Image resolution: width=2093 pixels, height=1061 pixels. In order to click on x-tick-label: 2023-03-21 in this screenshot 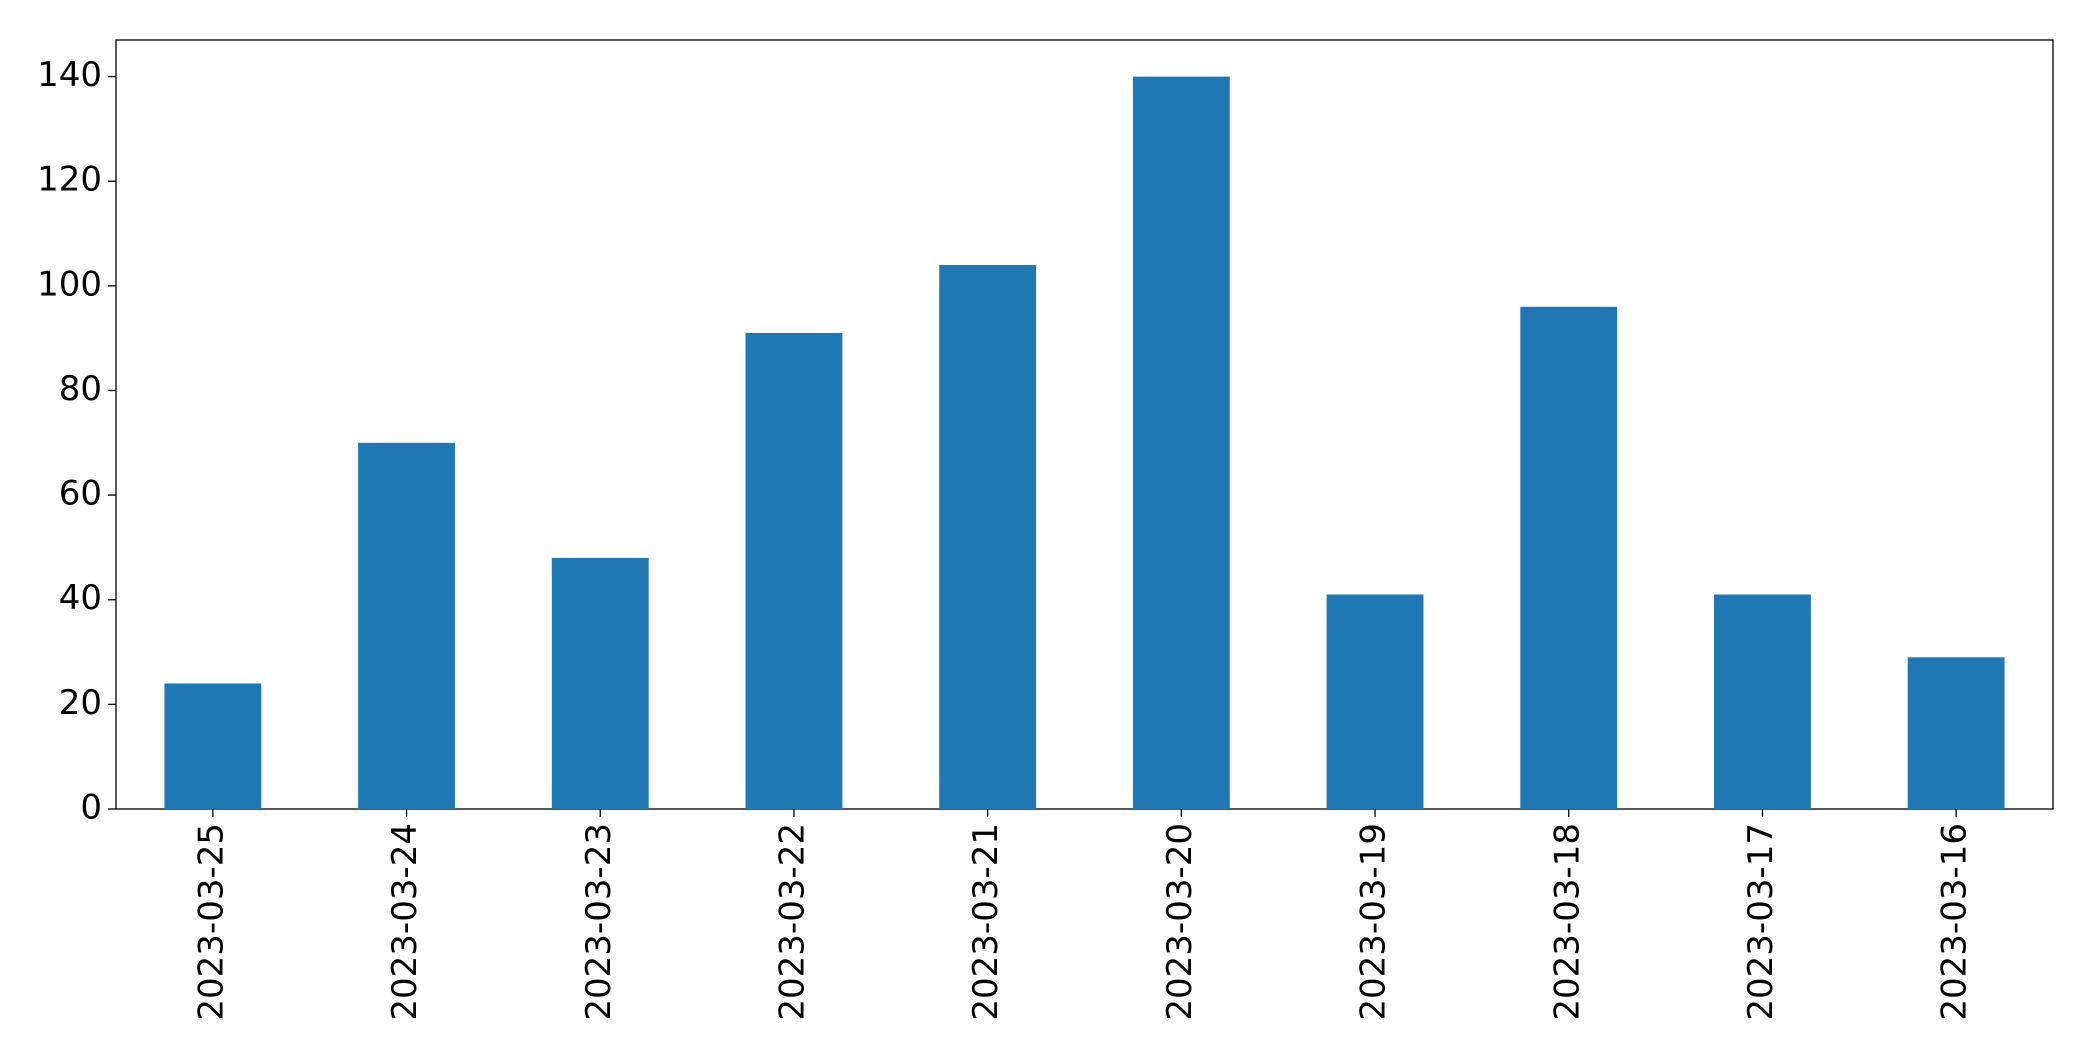, I will do `click(986, 922)`.